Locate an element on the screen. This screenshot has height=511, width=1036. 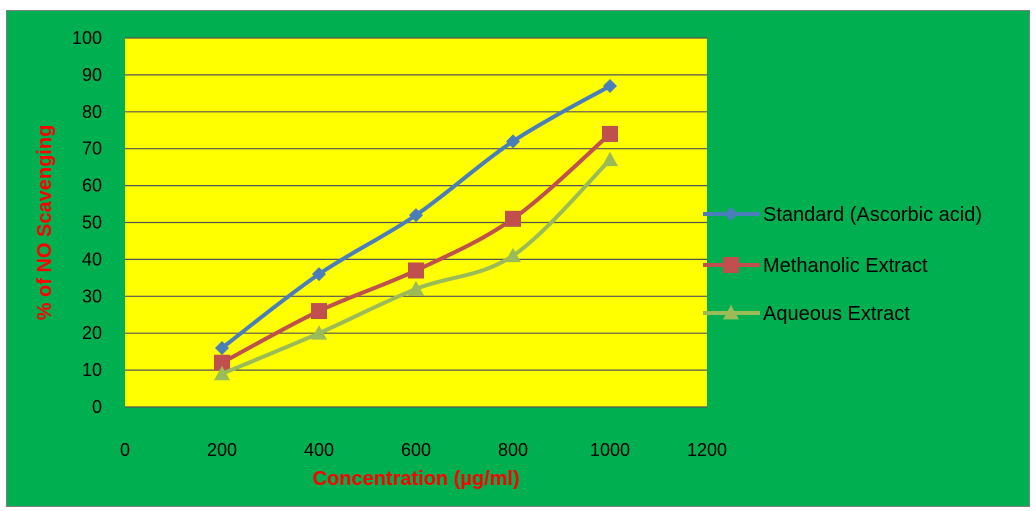
legend-label: Methanolic Extract is located at coordinates (845, 266).